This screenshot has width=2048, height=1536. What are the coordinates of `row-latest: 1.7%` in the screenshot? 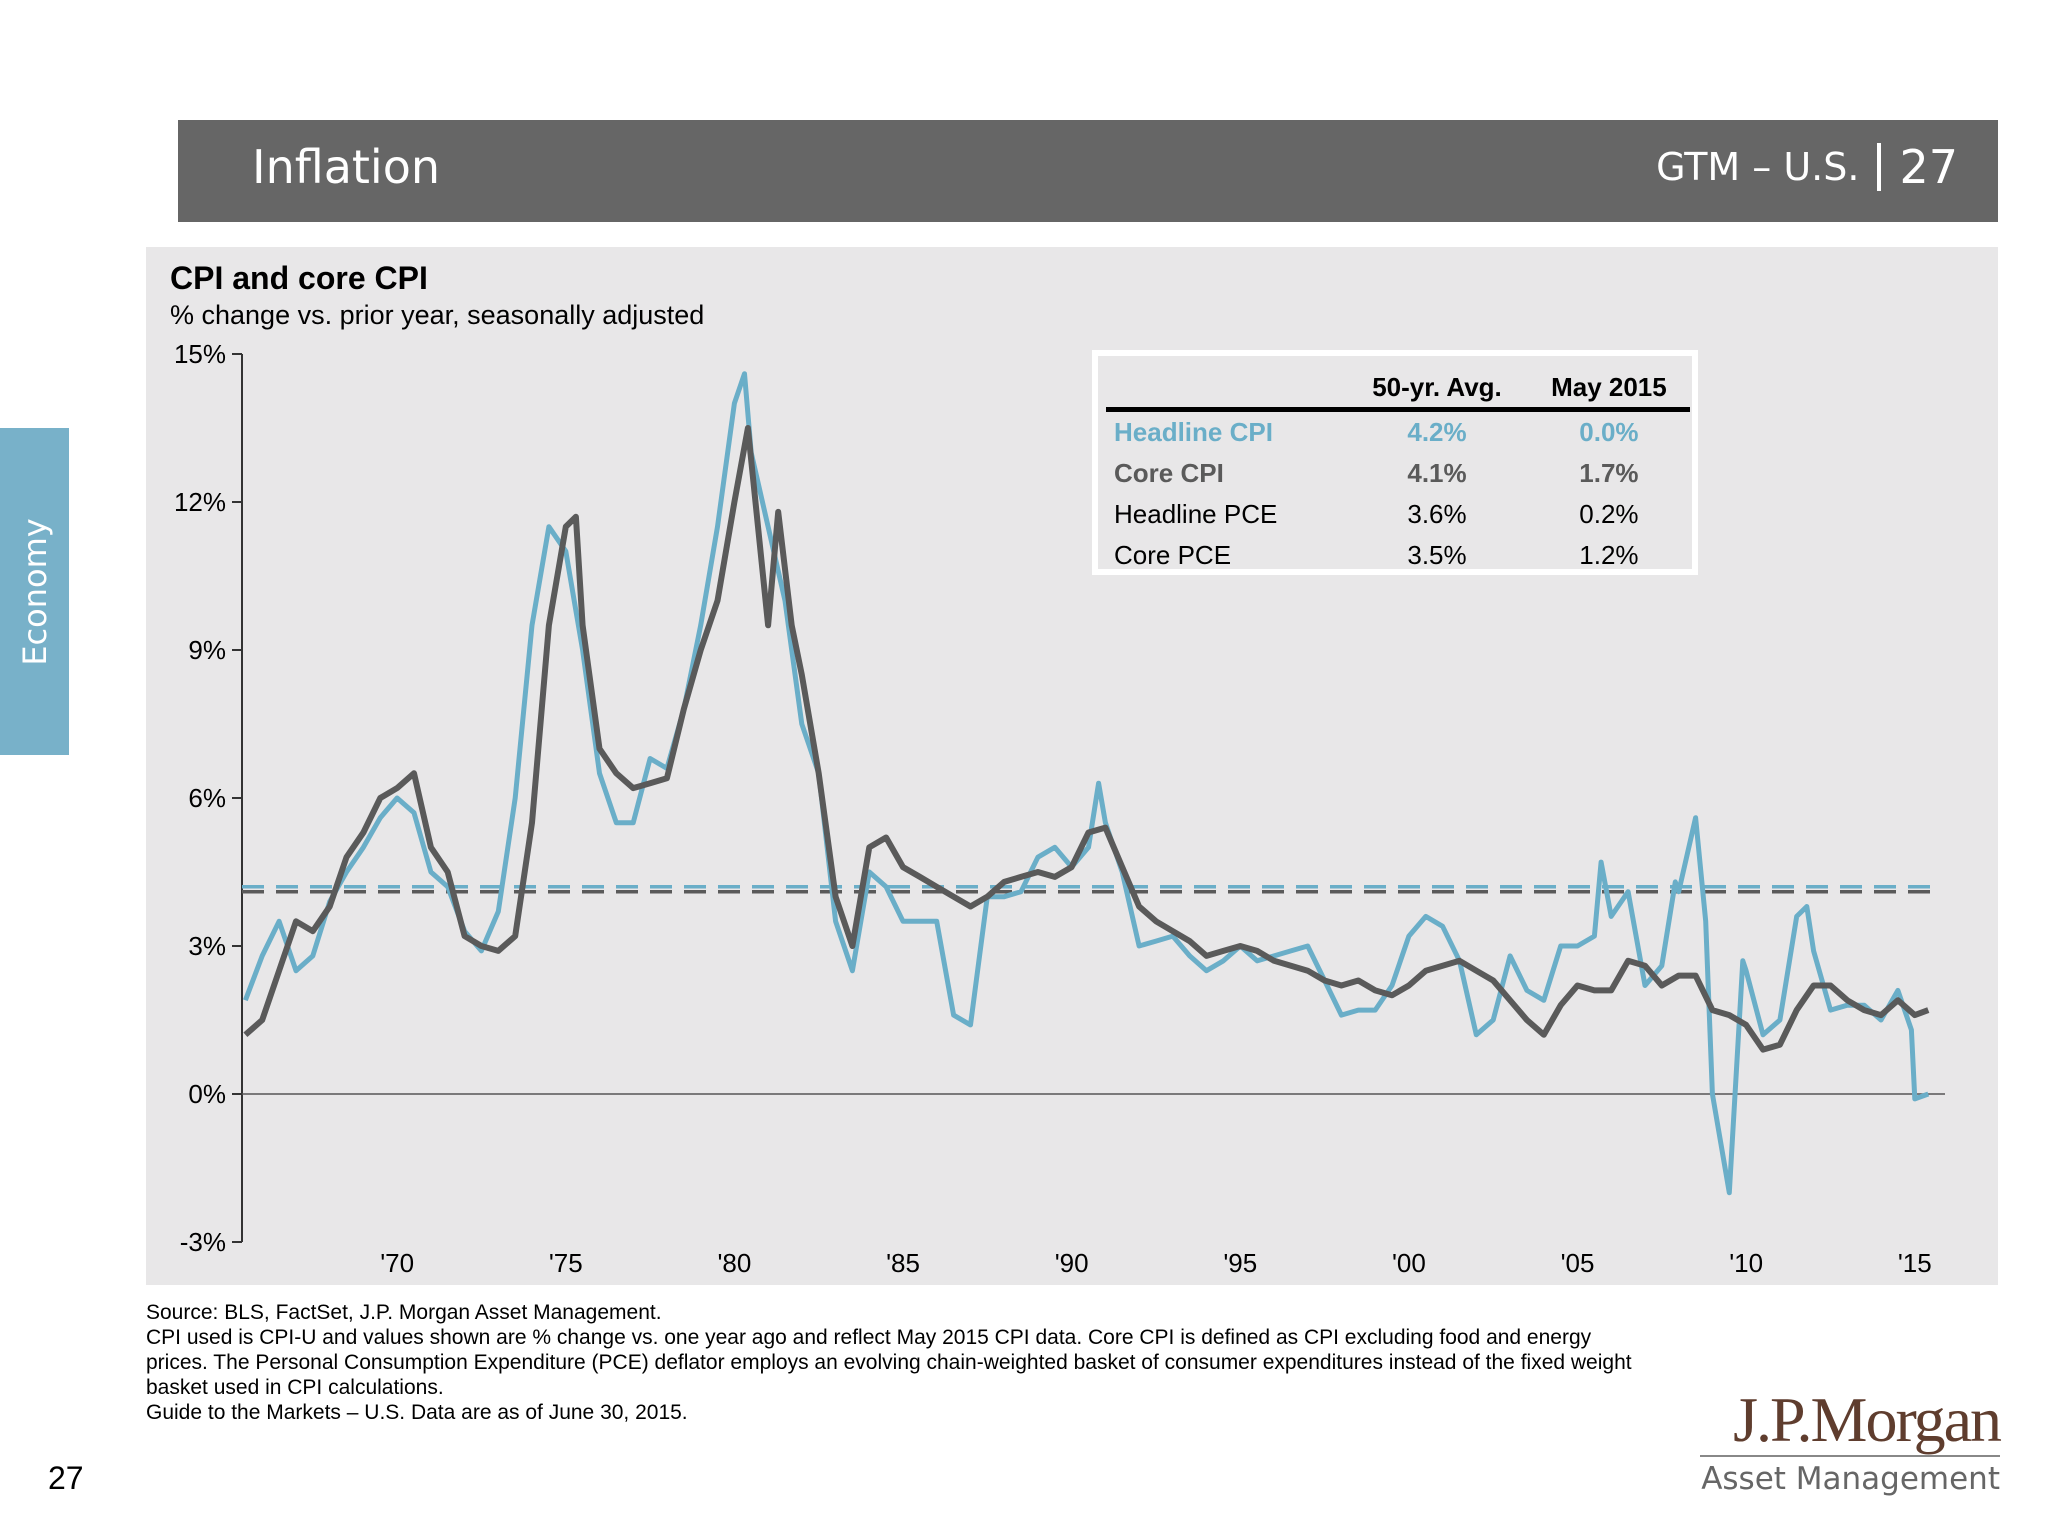 It's located at (1609, 473).